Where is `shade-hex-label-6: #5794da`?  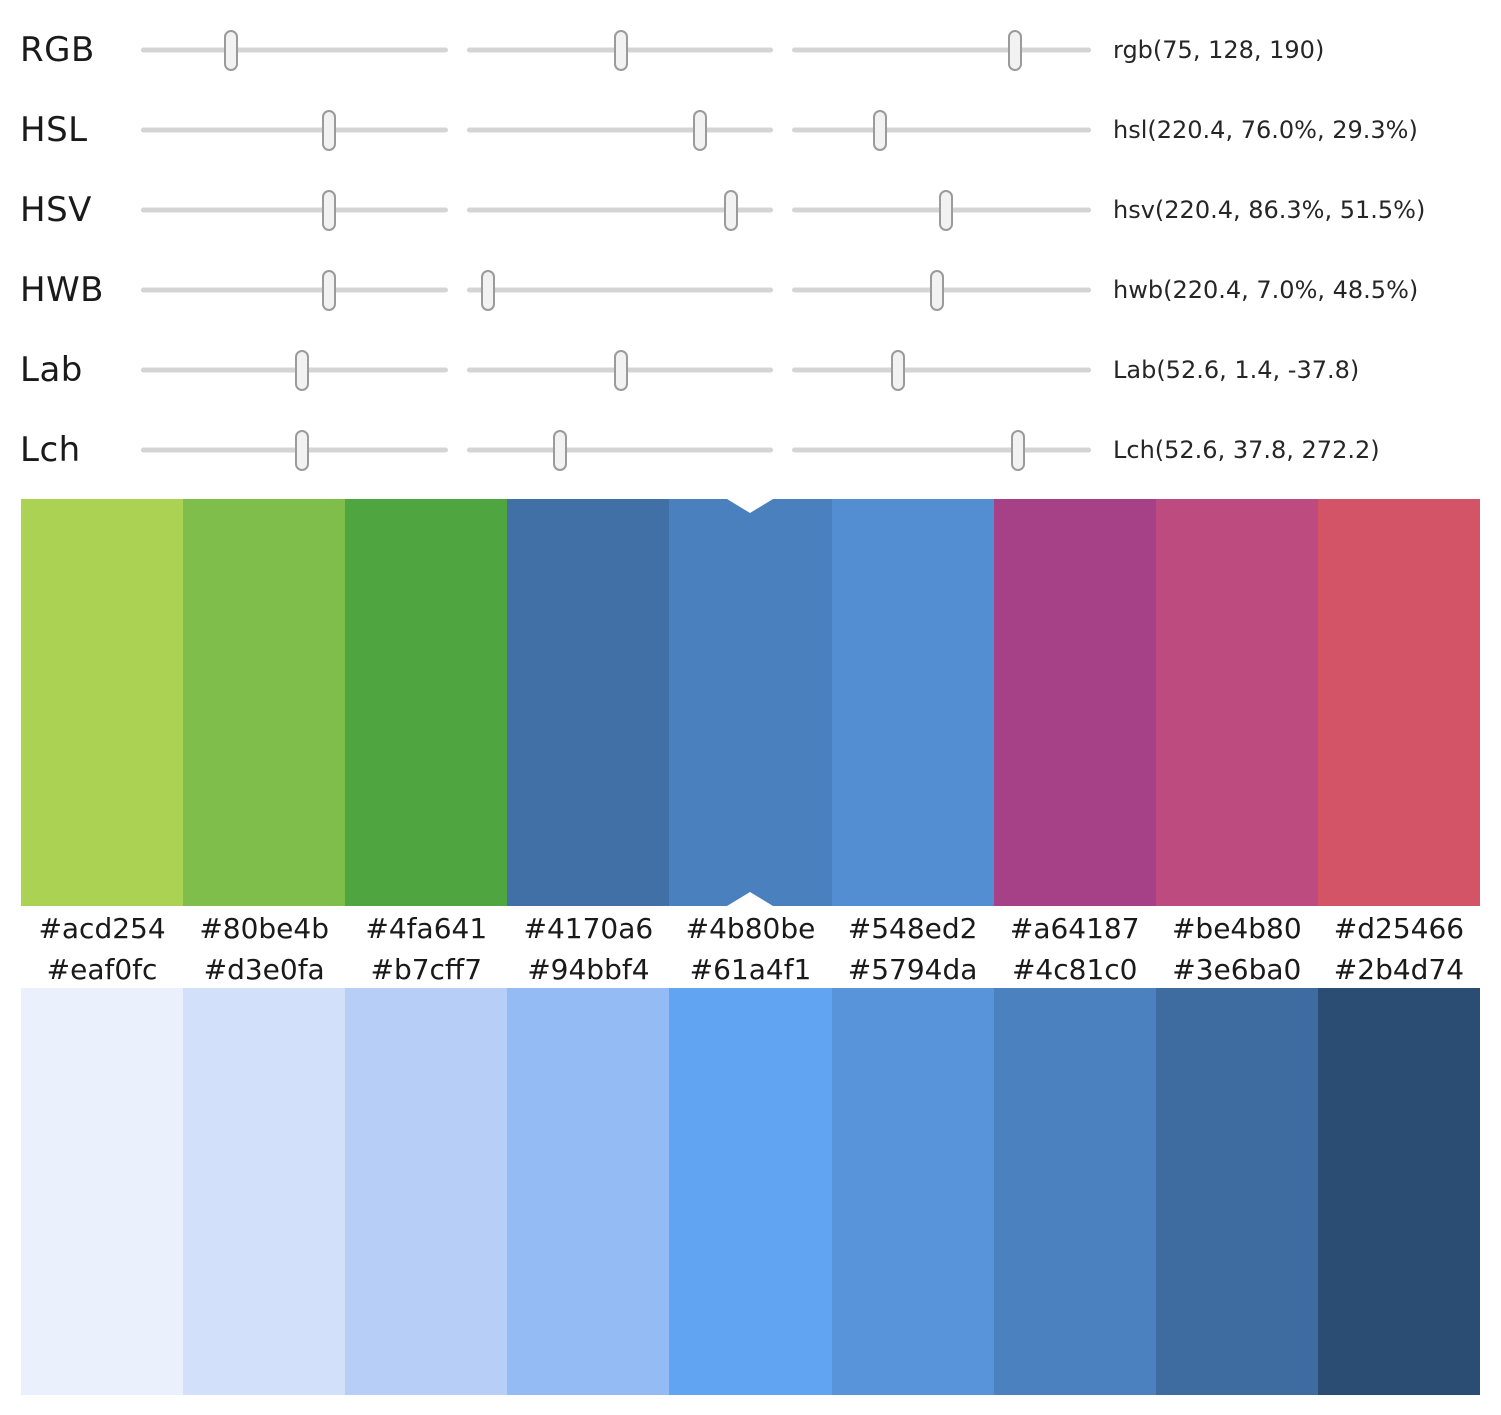
shade-hex-label-6: #5794da is located at coordinates (912, 969).